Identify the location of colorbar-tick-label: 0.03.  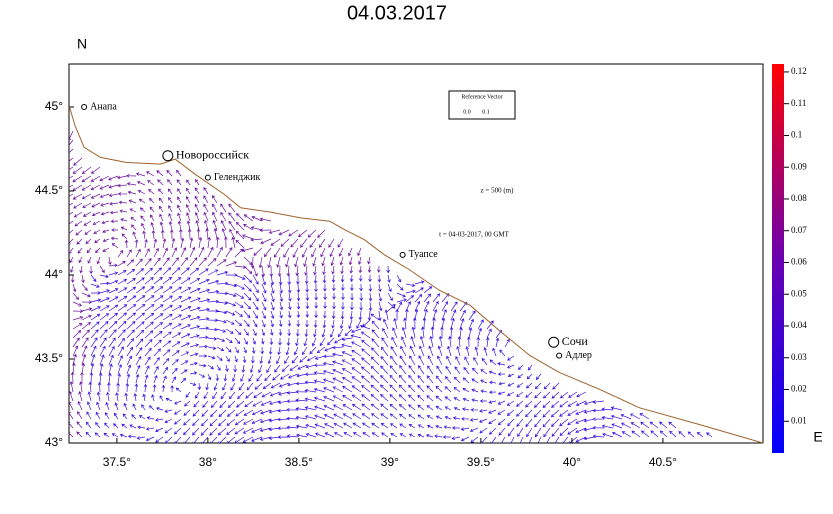
(799, 357).